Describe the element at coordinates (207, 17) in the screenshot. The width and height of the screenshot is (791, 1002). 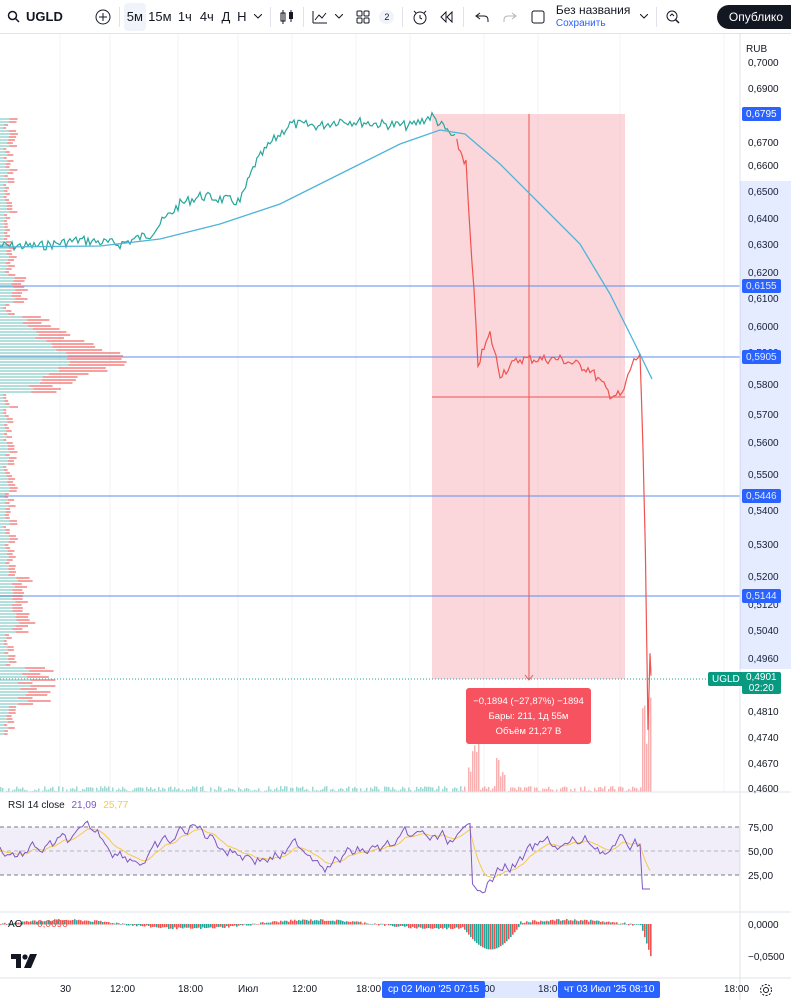
I see `interval-4h: 4ч` at that location.